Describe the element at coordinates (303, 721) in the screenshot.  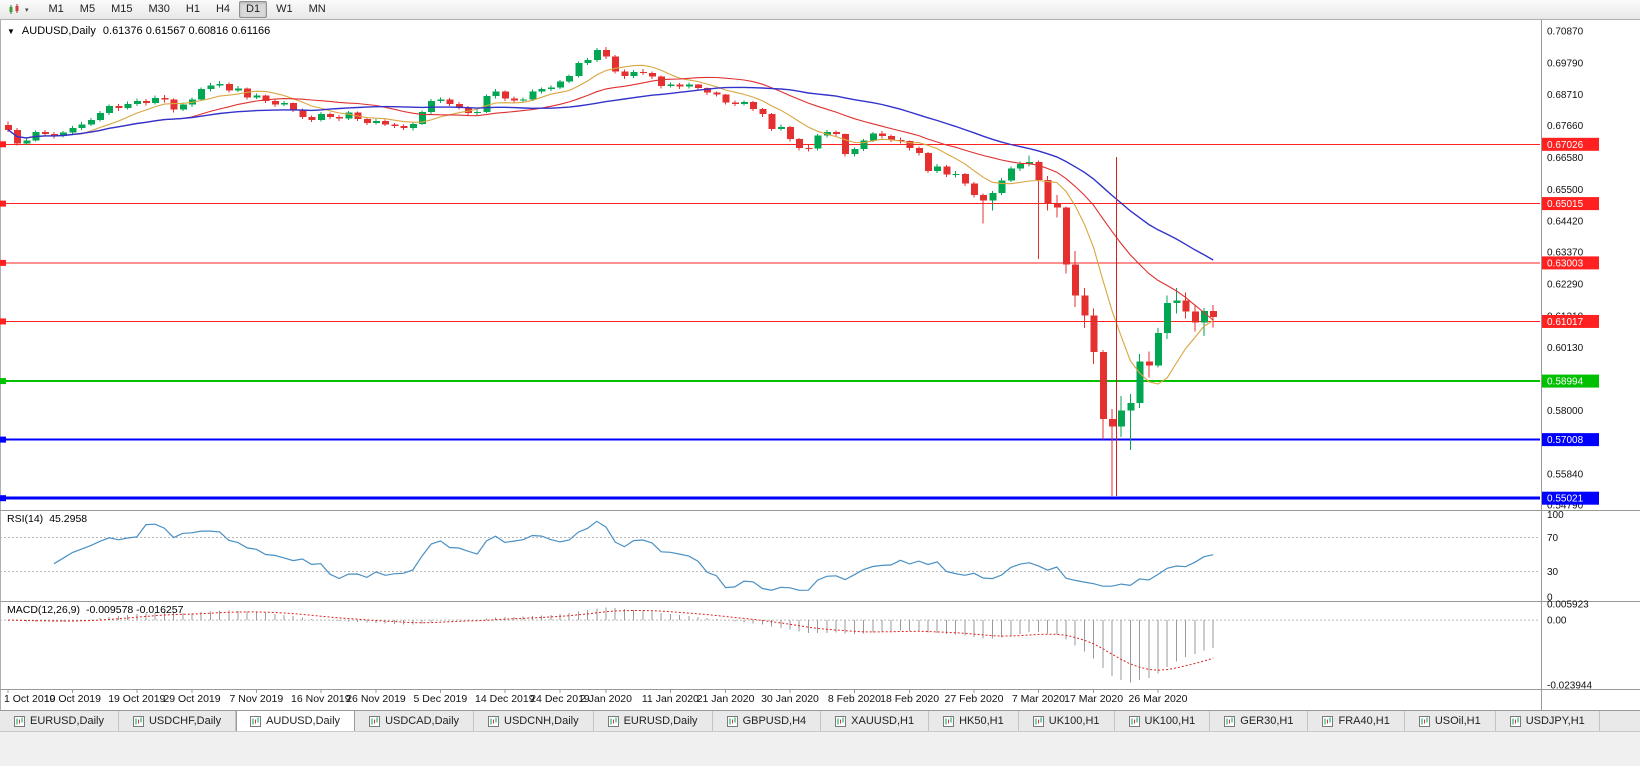
I see `chart-tab-label: AUDUSD,Daily` at that location.